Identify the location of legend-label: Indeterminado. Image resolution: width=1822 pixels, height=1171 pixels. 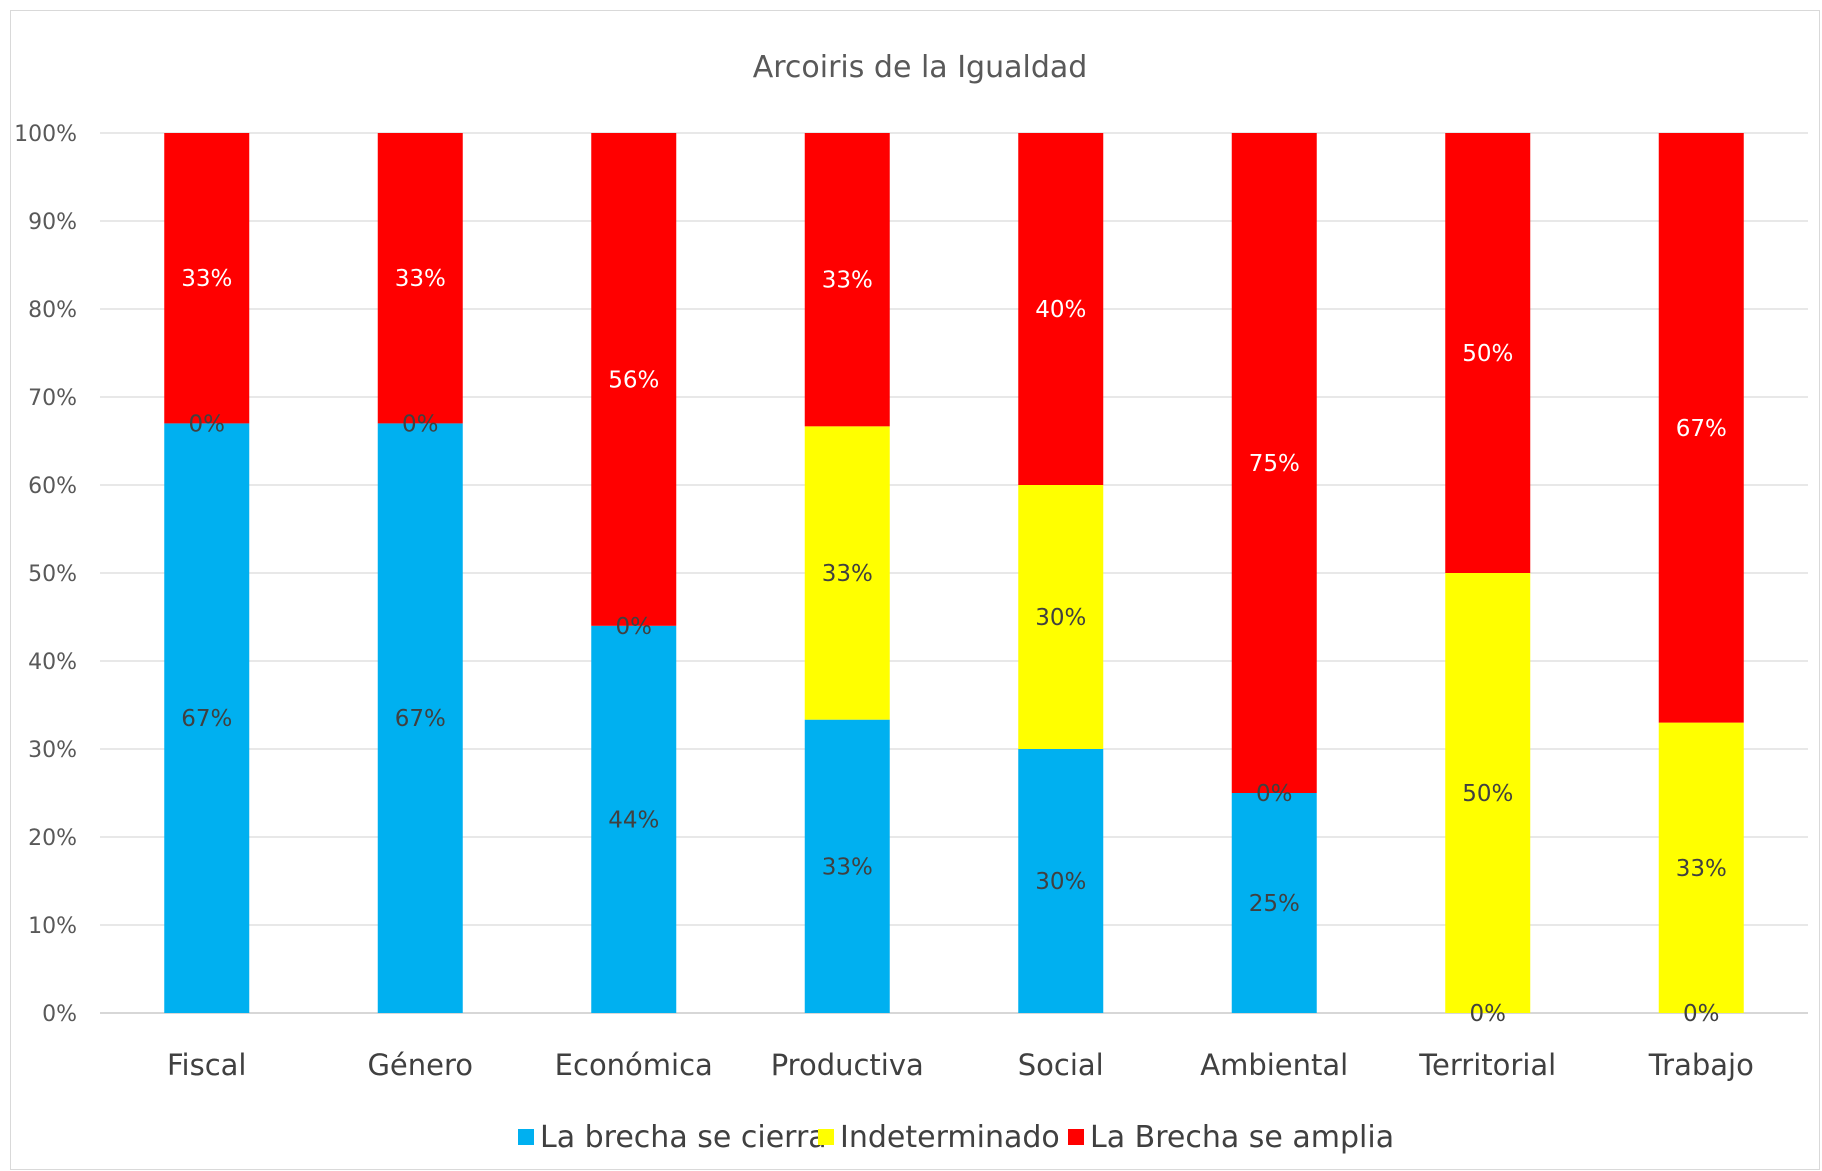
(950, 1137).